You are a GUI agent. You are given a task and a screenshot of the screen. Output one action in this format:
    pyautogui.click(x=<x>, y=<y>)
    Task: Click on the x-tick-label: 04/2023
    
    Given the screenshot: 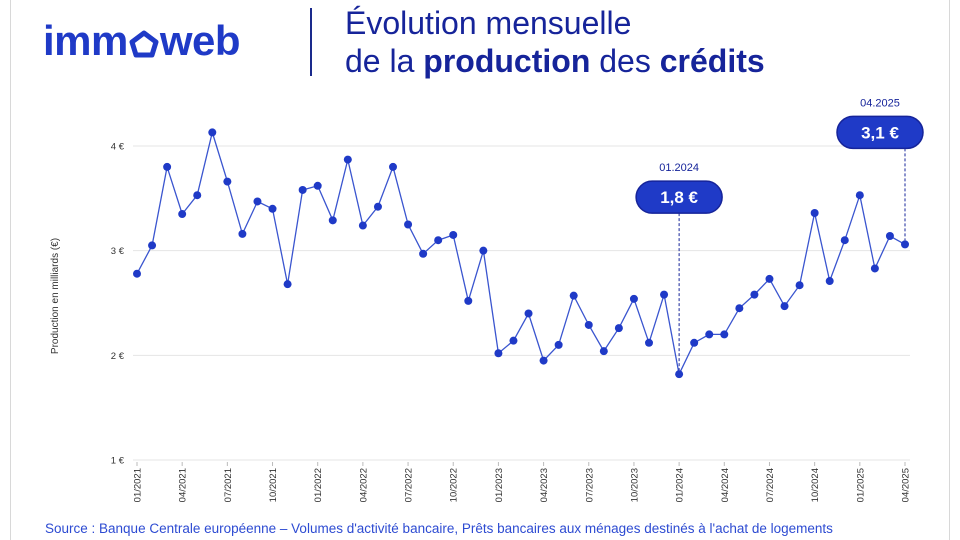 What is the action you would take?
    pyautogui.click(x=544, y=485)
    